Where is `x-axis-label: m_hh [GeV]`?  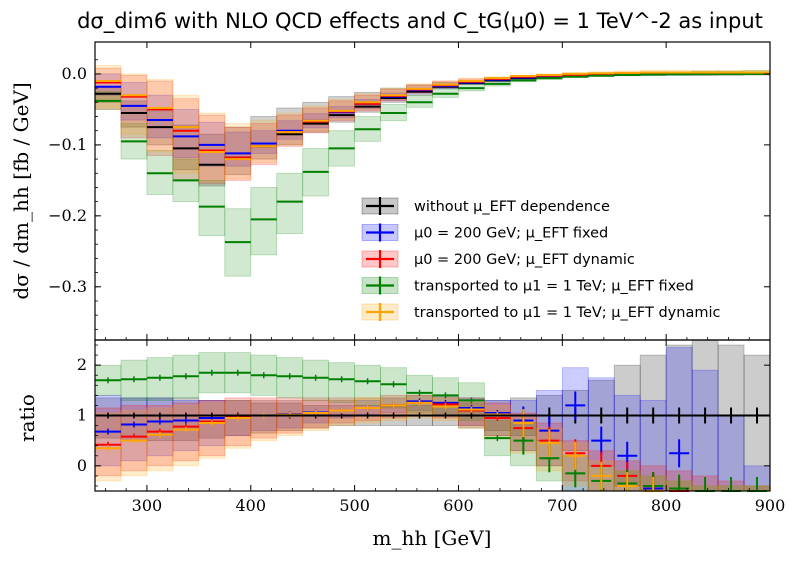 x-axis-label: m_hh [GeV] is located at coordinates (432, 538).